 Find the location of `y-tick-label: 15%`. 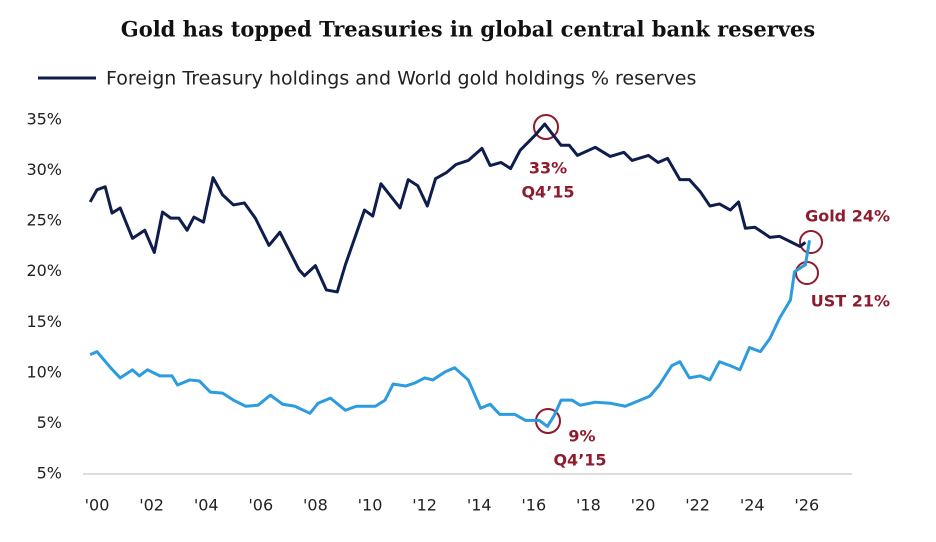

y-tick-label: 15% is located at coordinates (44, 321).